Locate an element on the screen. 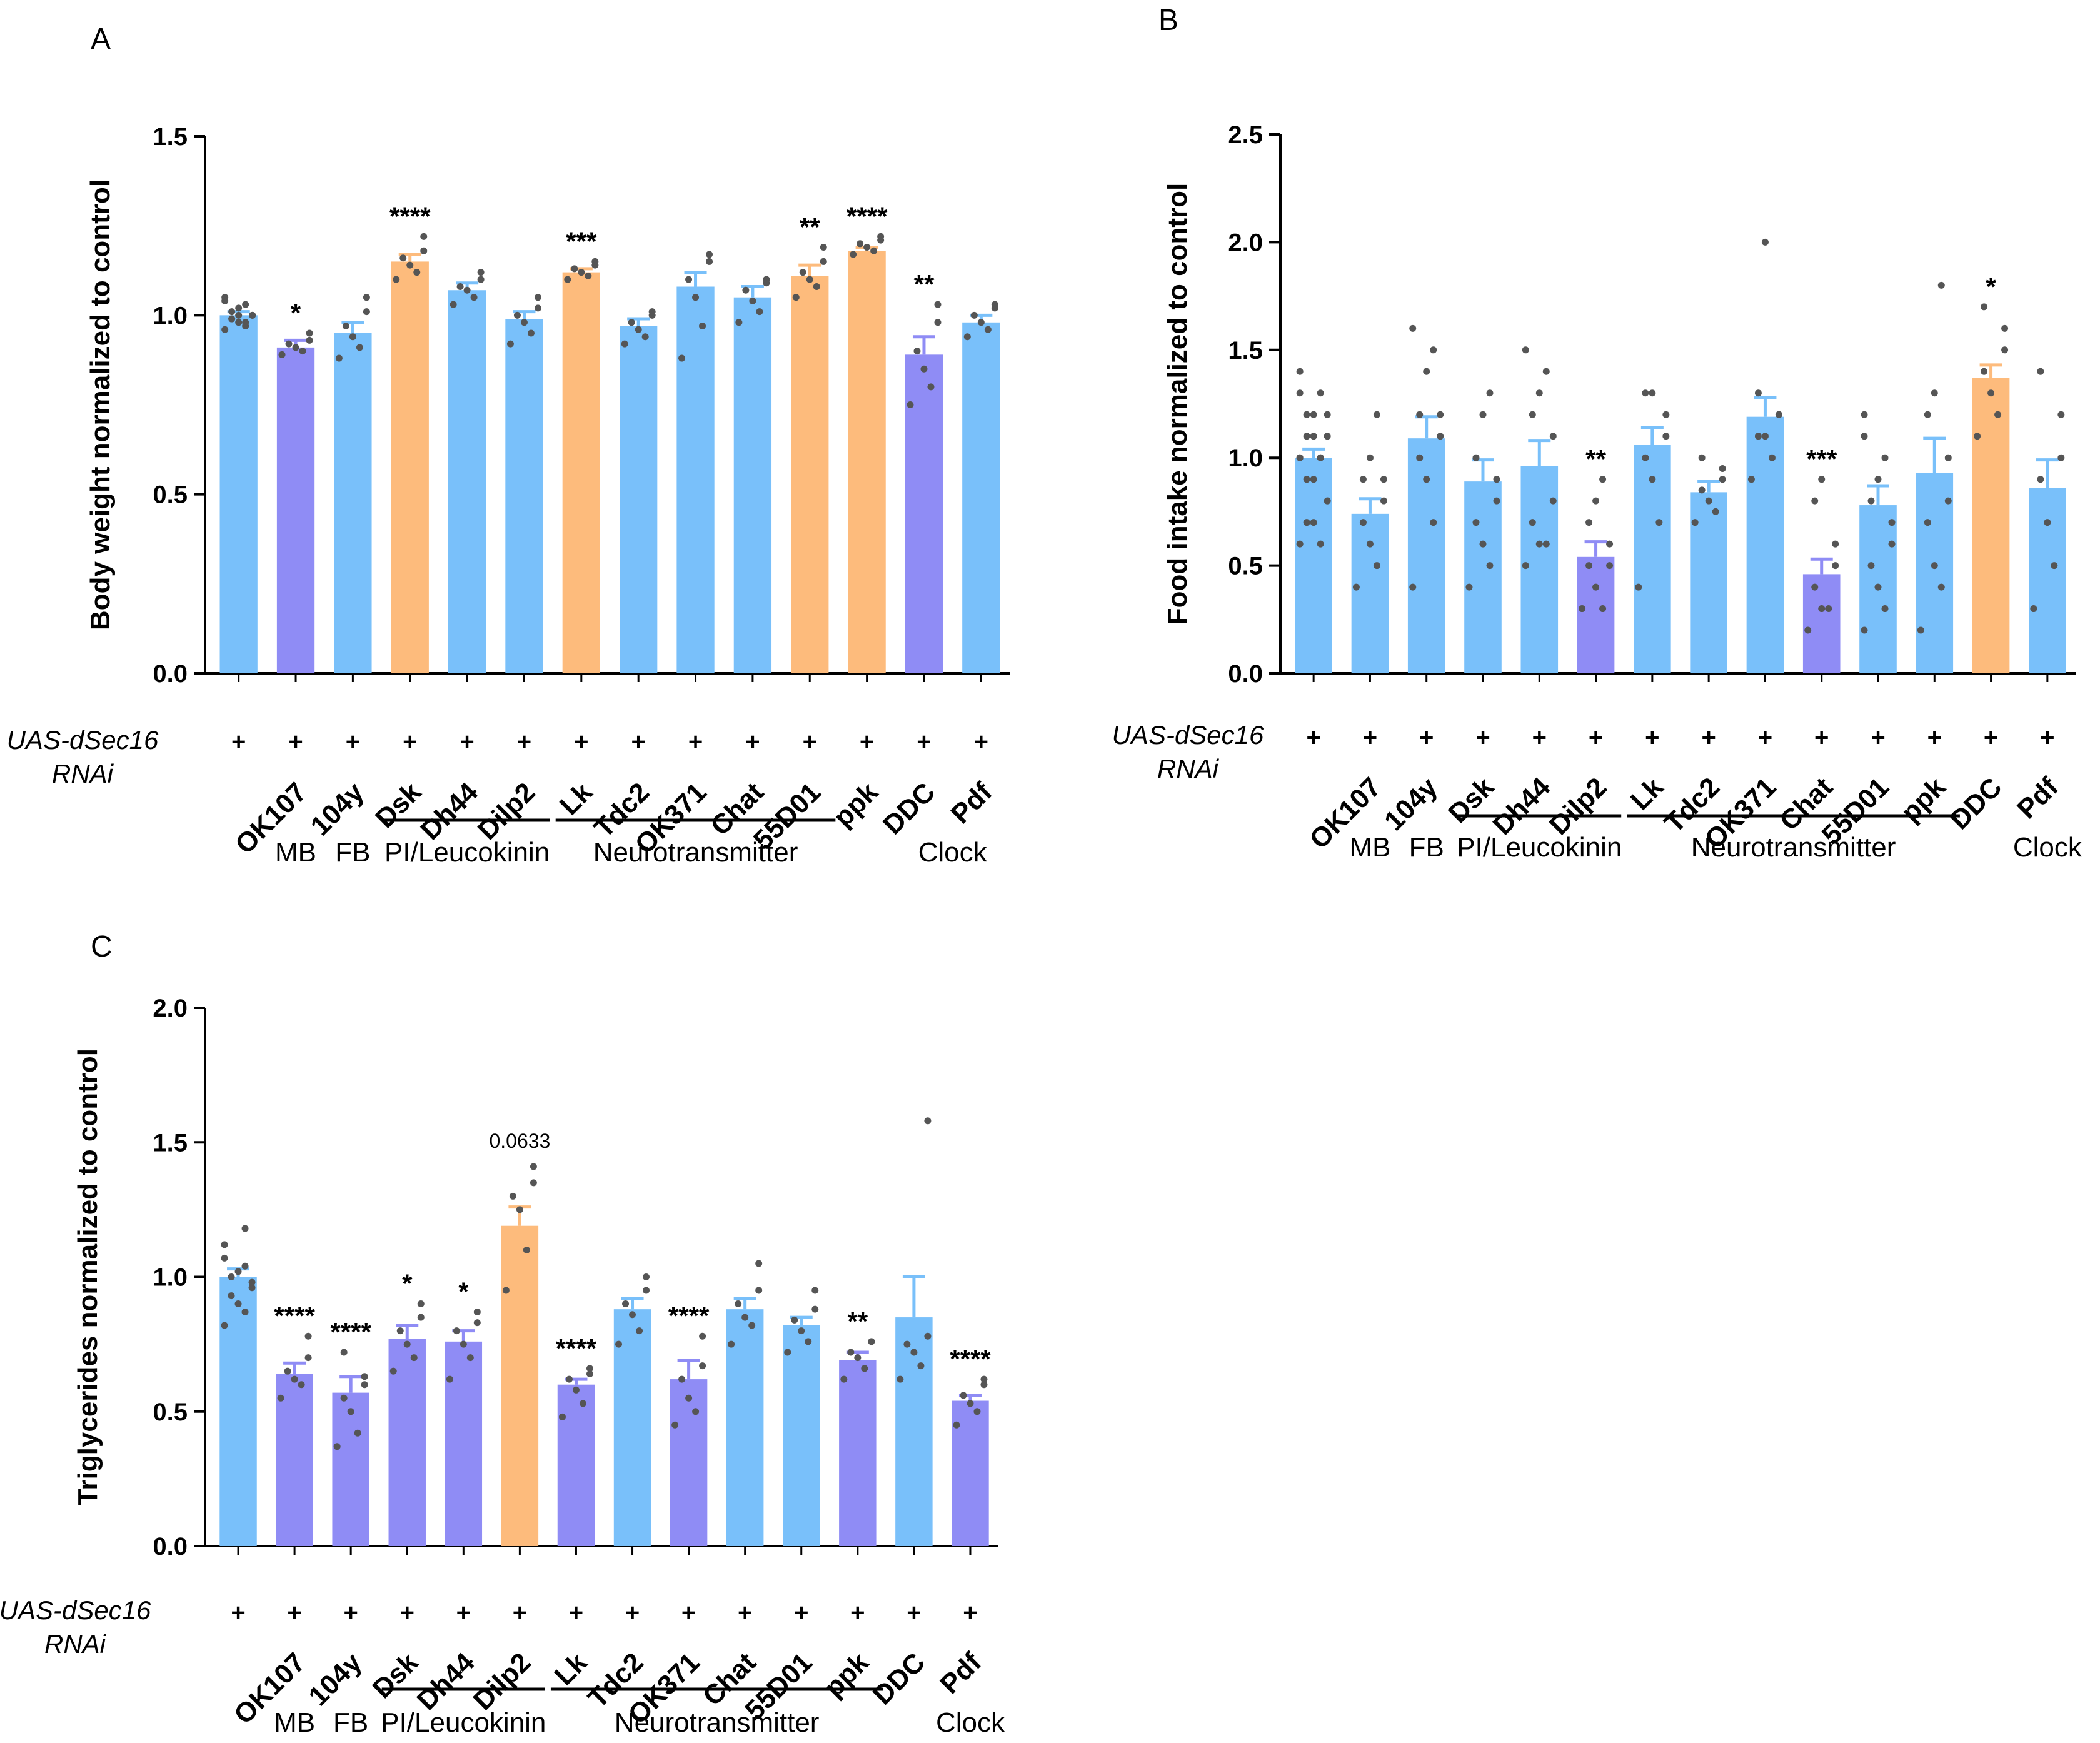  group-label: MB is located at coordinates (1369, 847).